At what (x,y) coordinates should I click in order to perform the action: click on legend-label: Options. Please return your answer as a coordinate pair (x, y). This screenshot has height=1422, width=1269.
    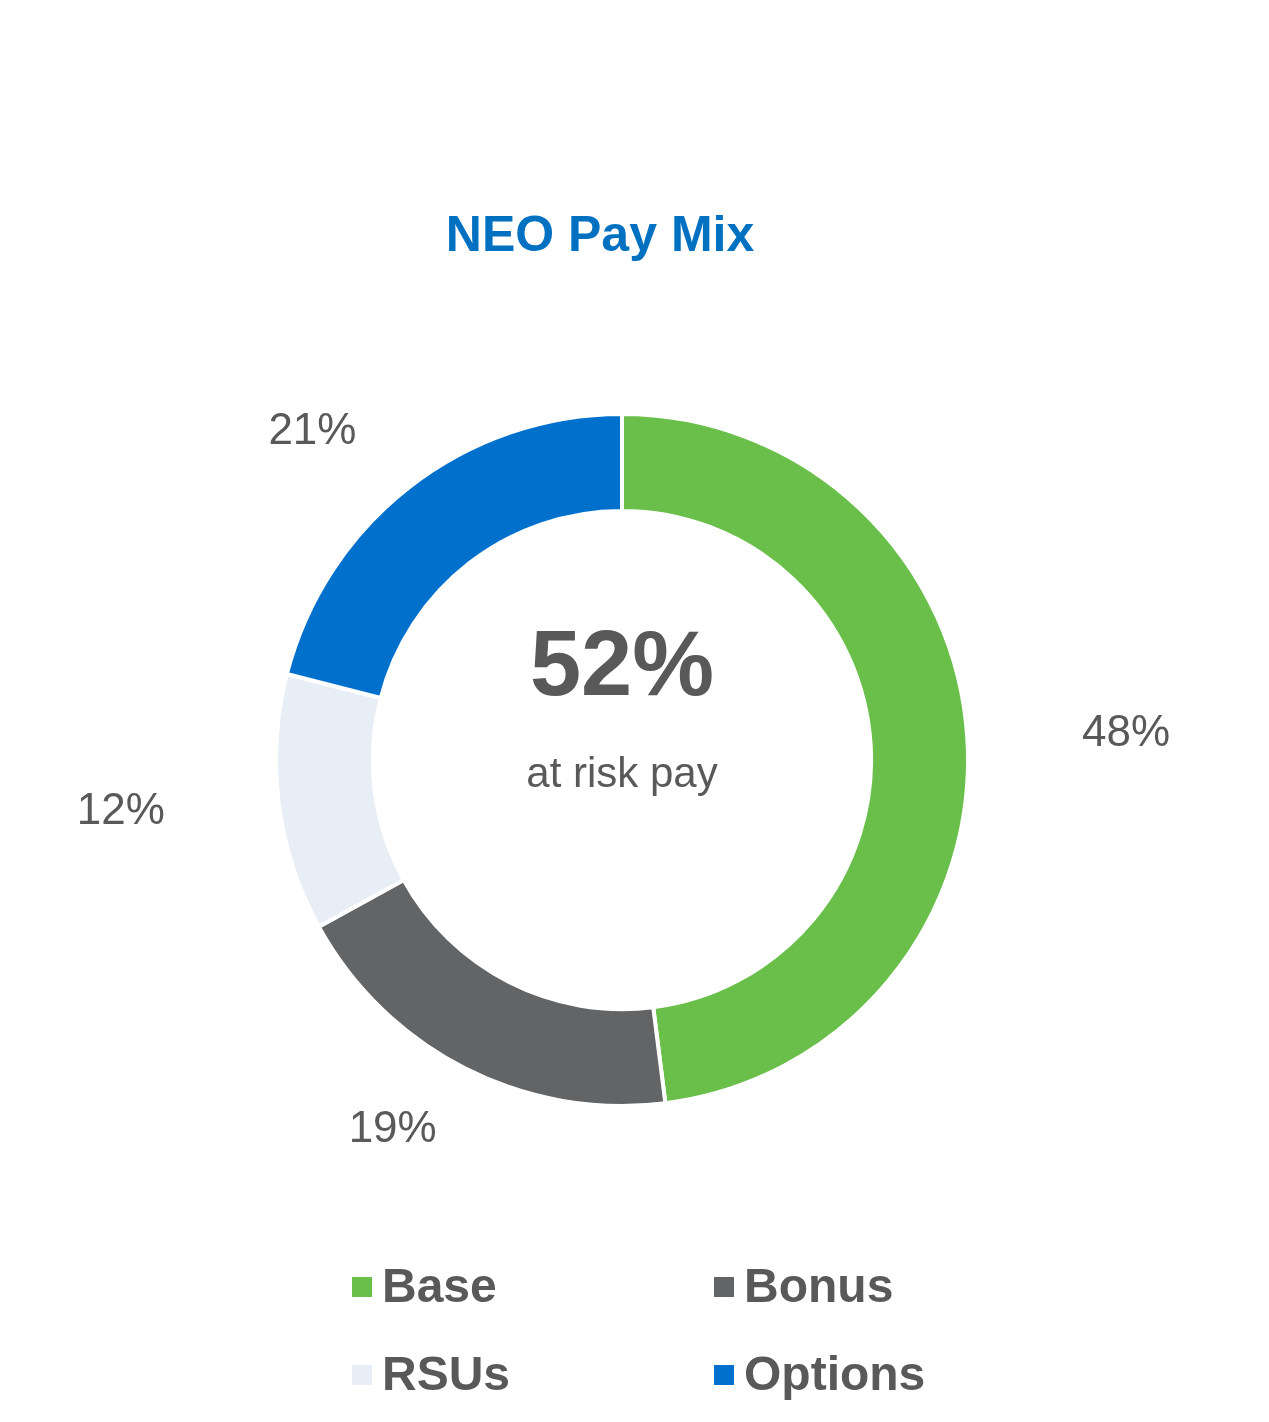
    Looking at the image, I should click on (835, 1374).